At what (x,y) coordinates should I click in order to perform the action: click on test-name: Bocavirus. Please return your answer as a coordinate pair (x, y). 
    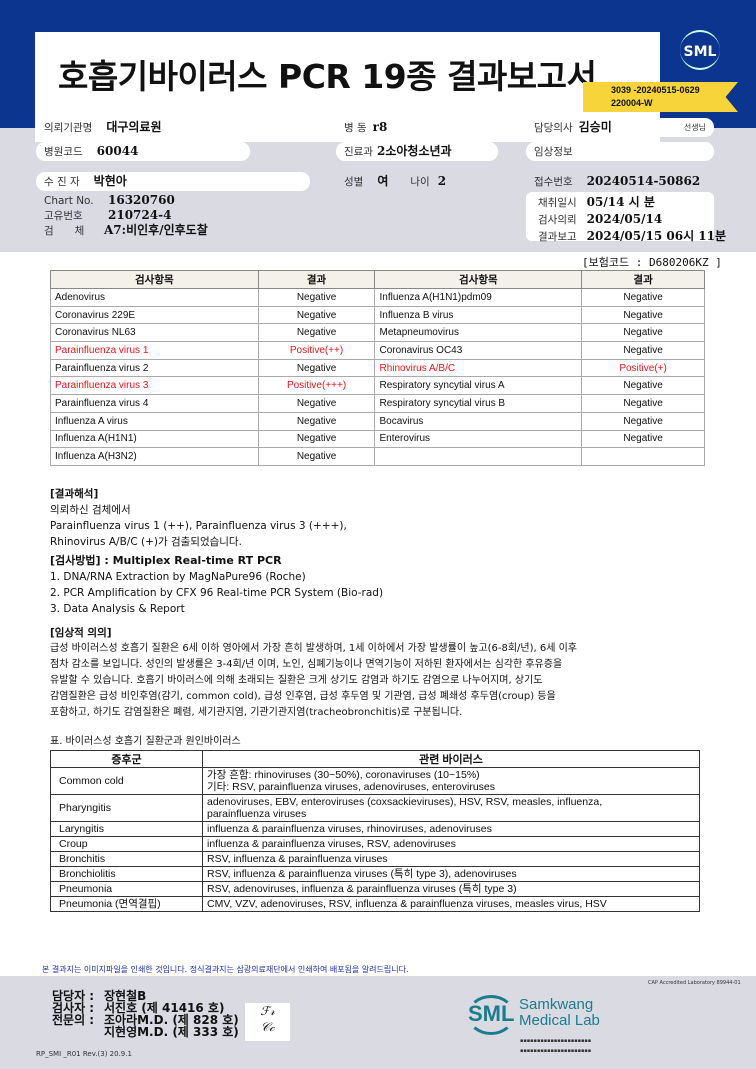
    Looking at the image, I should click on (478, 421).